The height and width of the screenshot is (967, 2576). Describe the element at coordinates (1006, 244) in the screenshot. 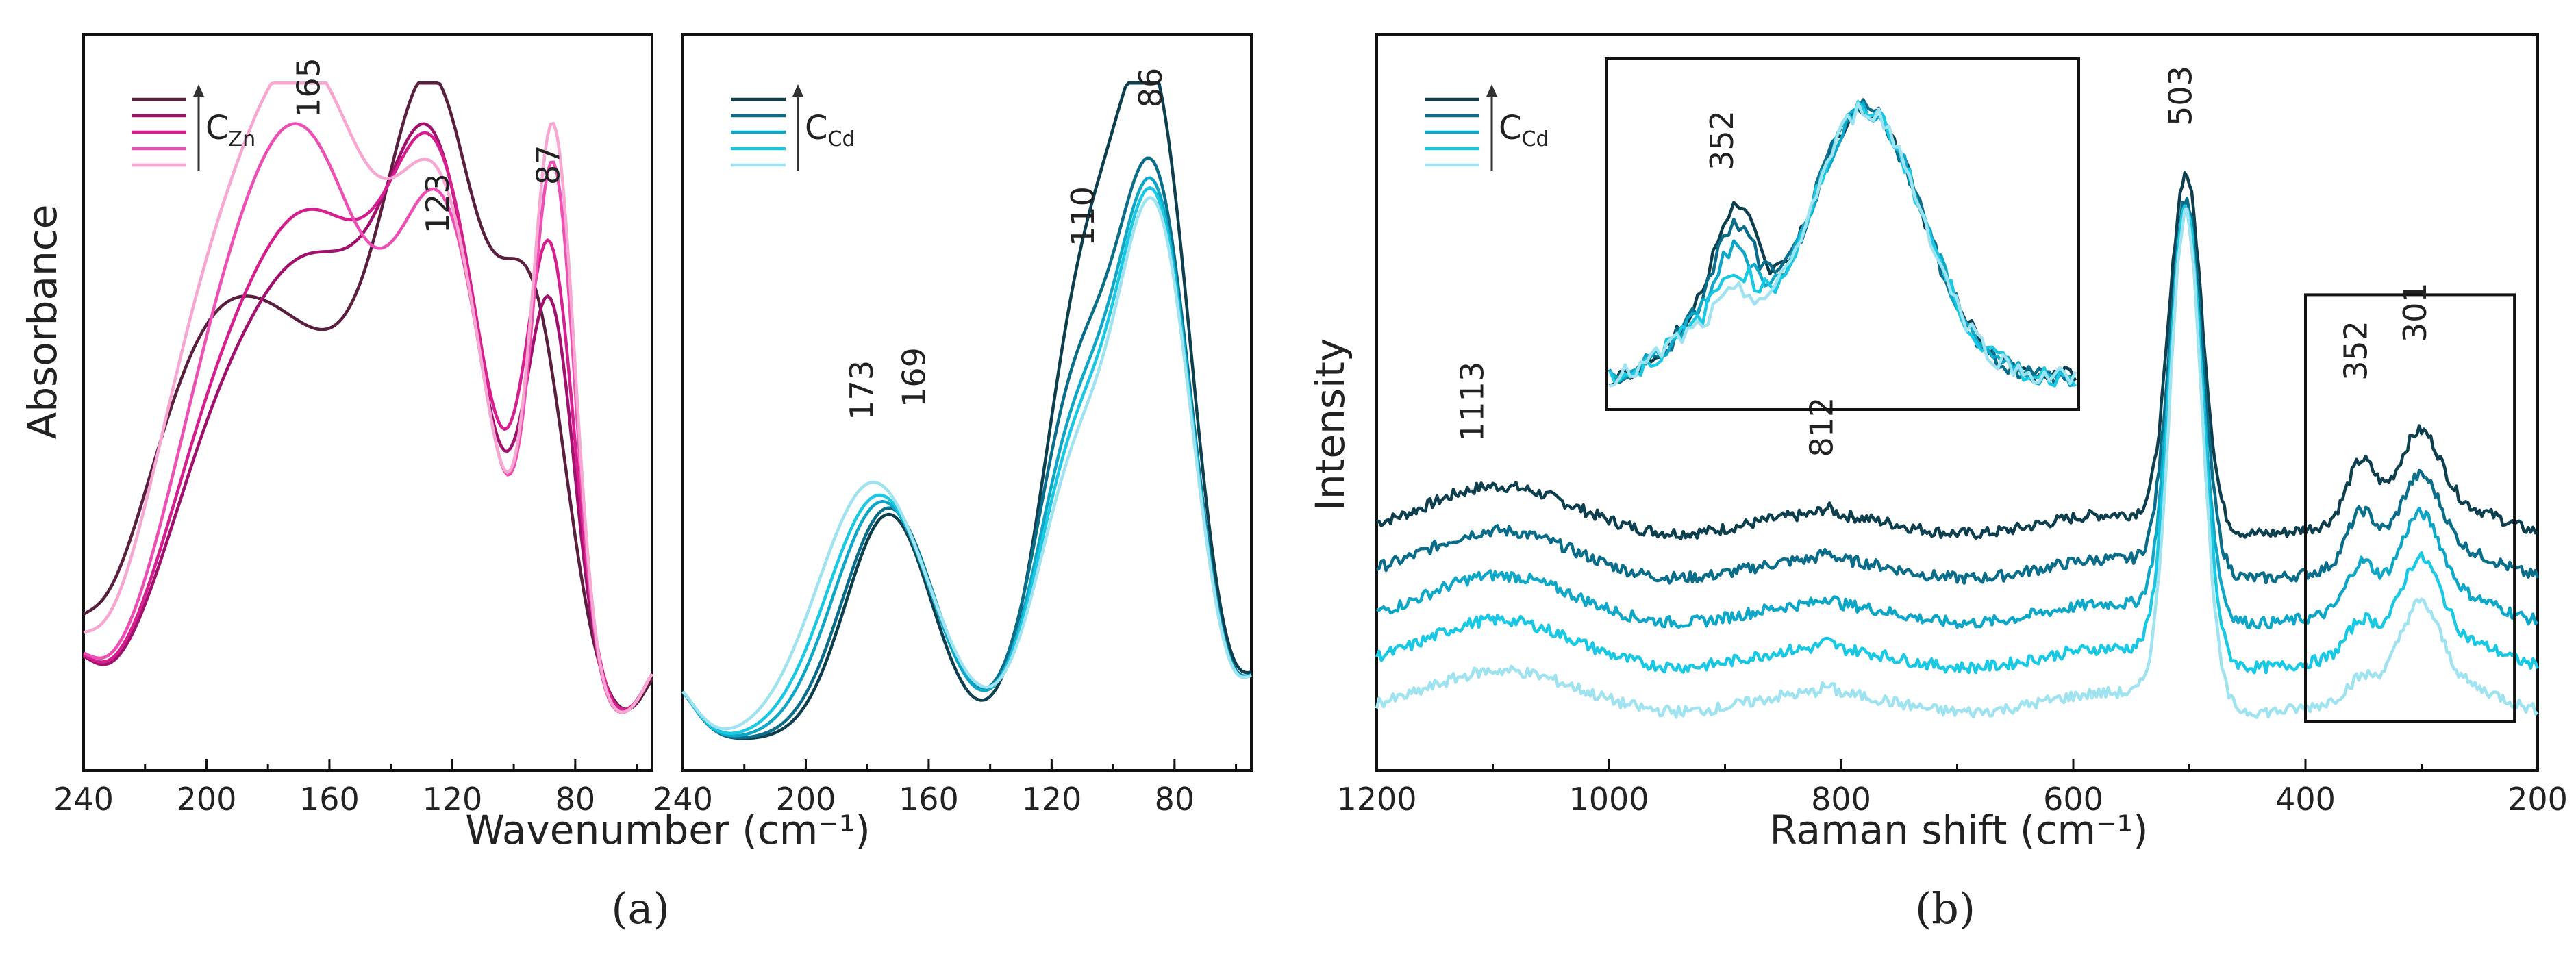

I see `panel-a-right-annotations: 173 169 110 86` at that location.